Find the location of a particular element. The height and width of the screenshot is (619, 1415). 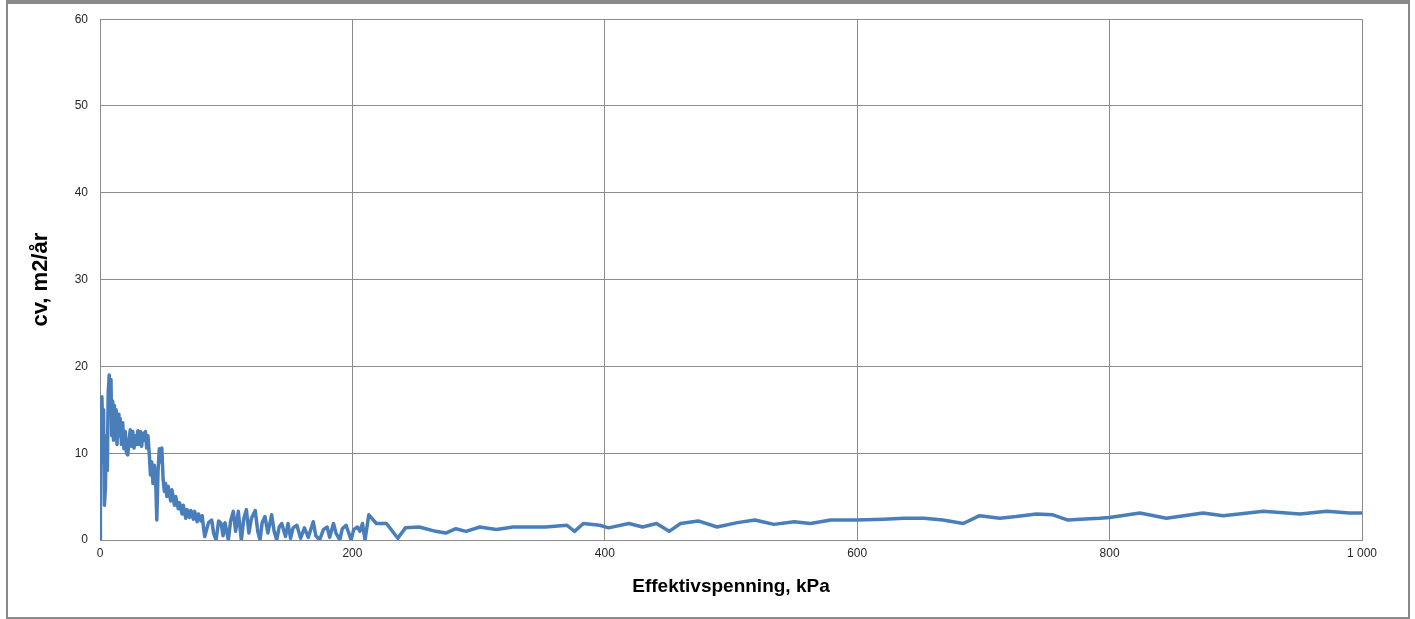

x-axis-title: Effektivspenning, kPa is located at coordinates (731, 585).